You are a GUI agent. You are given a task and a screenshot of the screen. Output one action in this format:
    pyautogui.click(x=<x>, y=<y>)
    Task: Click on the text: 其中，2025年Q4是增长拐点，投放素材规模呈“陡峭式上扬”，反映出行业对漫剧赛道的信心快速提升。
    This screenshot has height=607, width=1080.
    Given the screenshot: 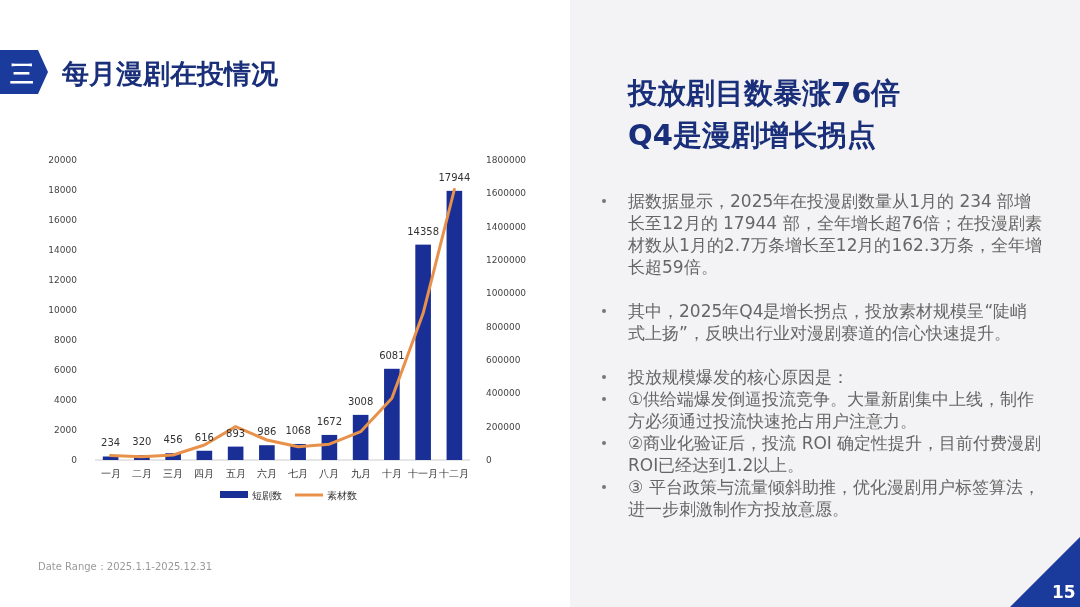 What is the action you would take?
    pyautogui.click(x=828, y=322)
    